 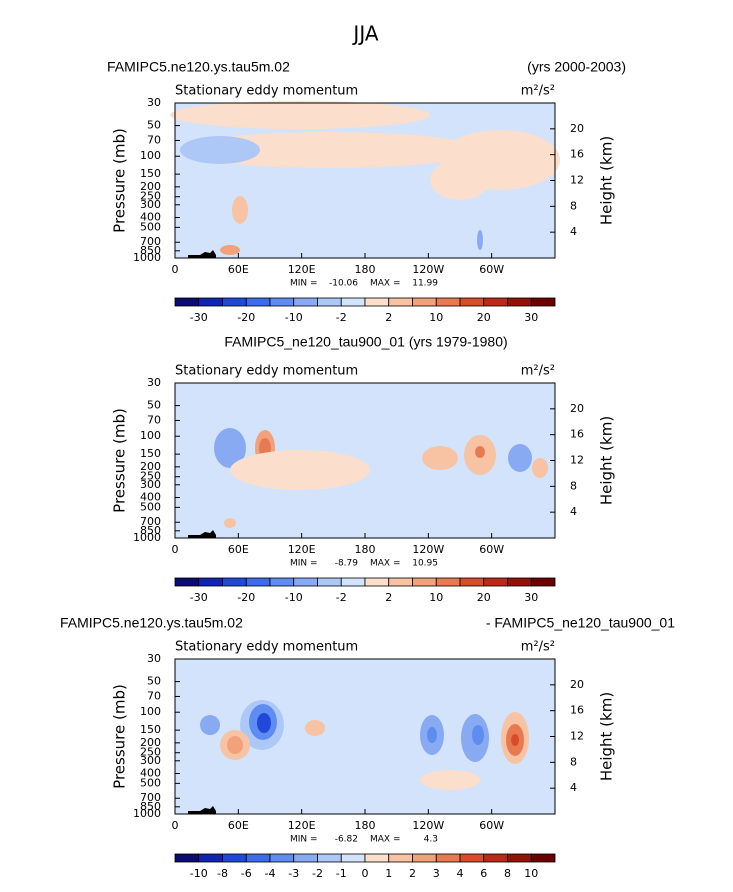 I want to click on y-tick-label: 300, so click(x=150, y=204).